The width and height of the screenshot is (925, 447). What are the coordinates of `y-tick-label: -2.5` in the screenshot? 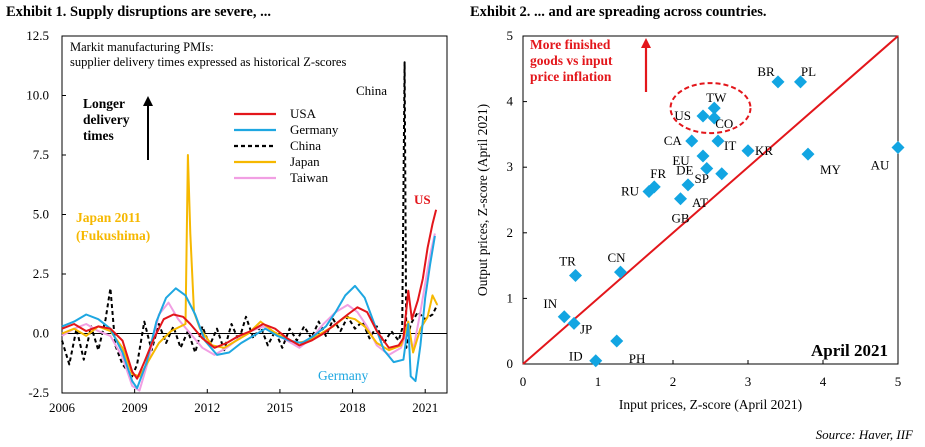 It's located at (38, 392).